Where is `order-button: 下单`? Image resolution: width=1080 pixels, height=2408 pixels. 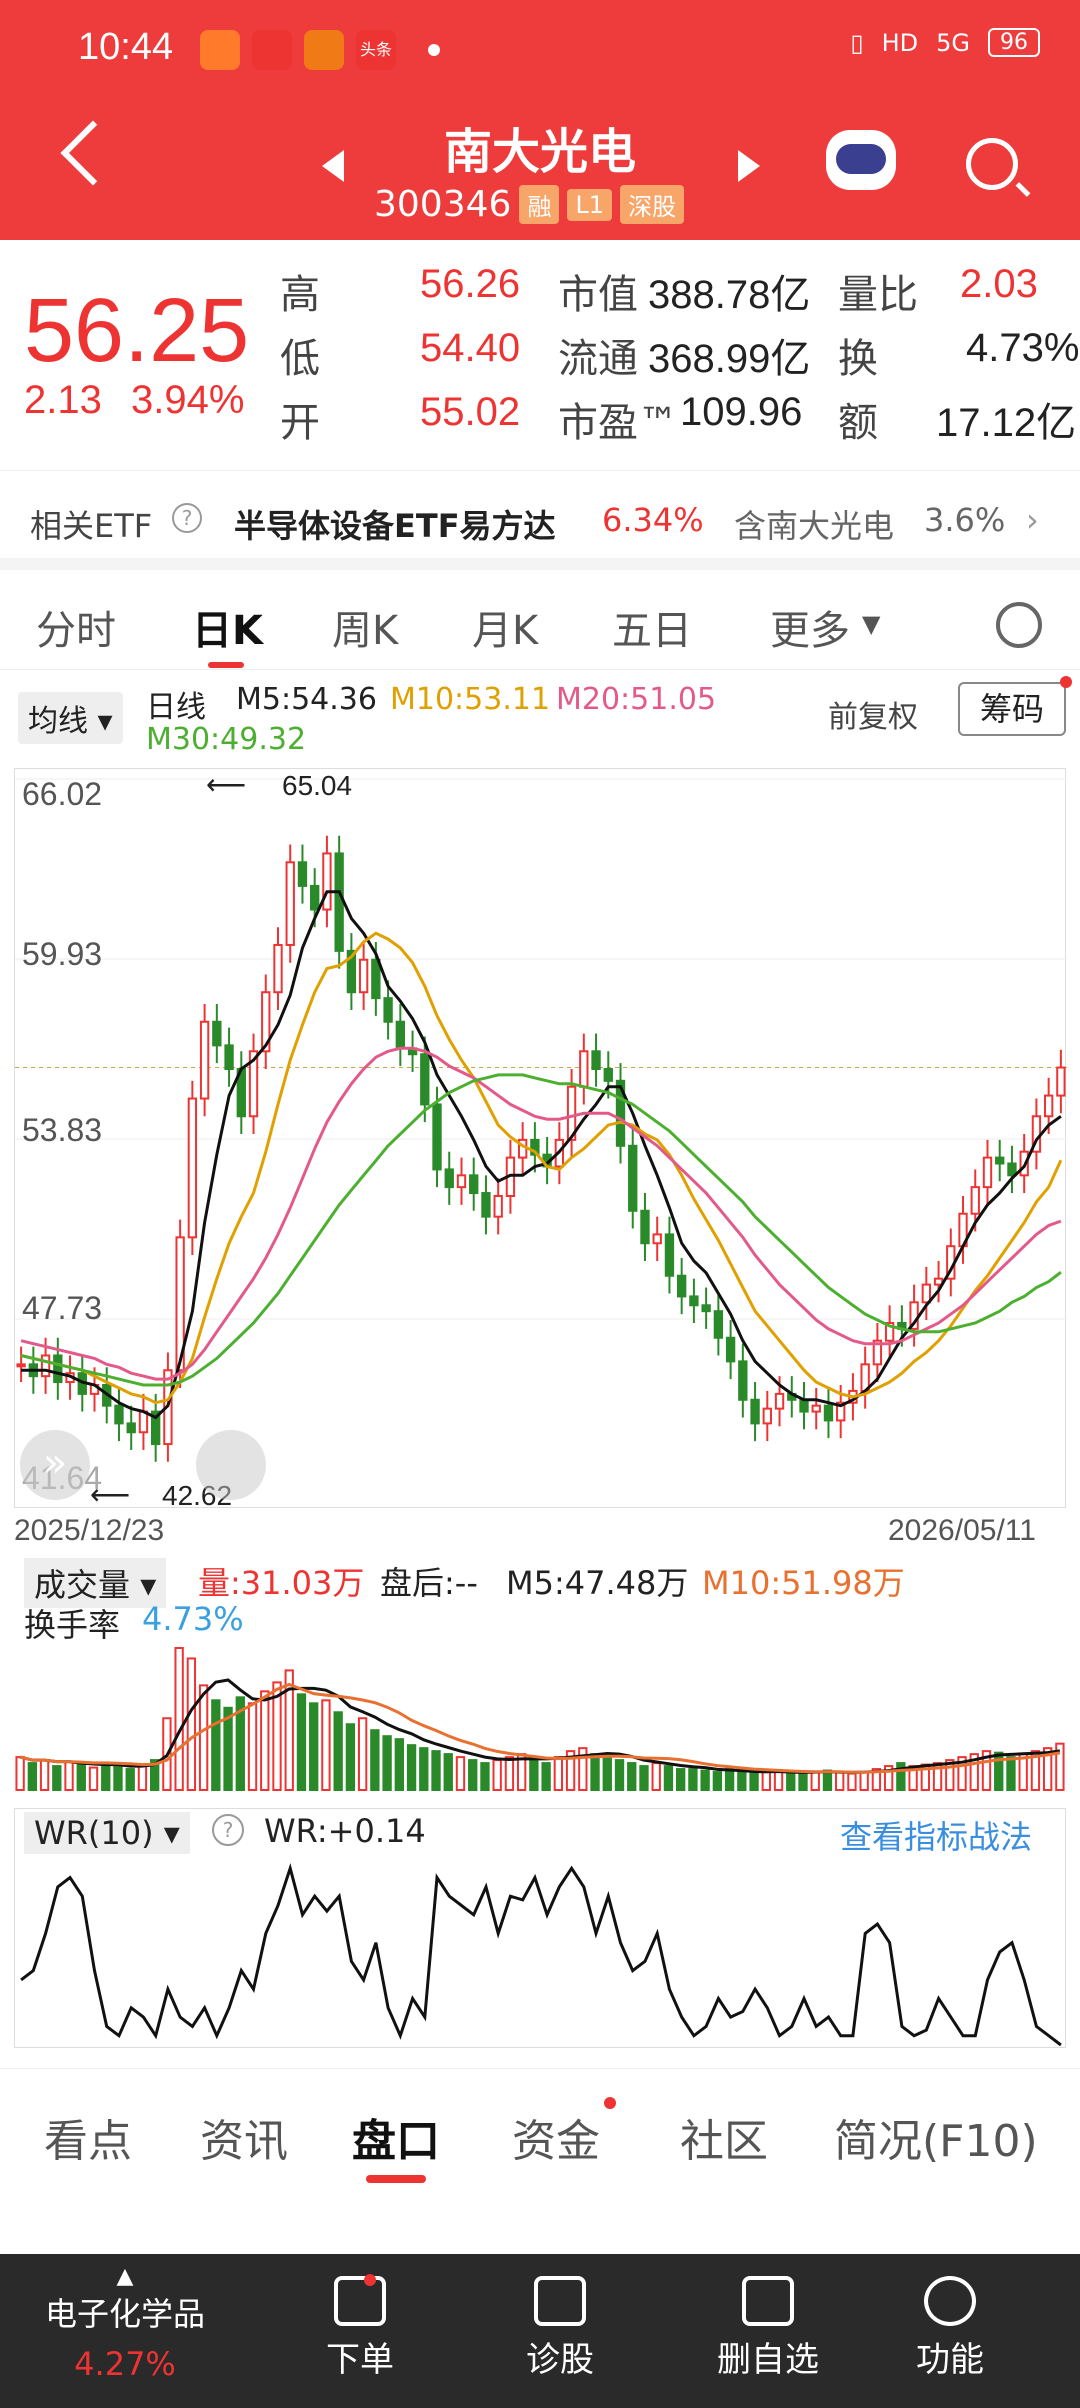 order-button: 下单 is located at coordinates (360, 2328).